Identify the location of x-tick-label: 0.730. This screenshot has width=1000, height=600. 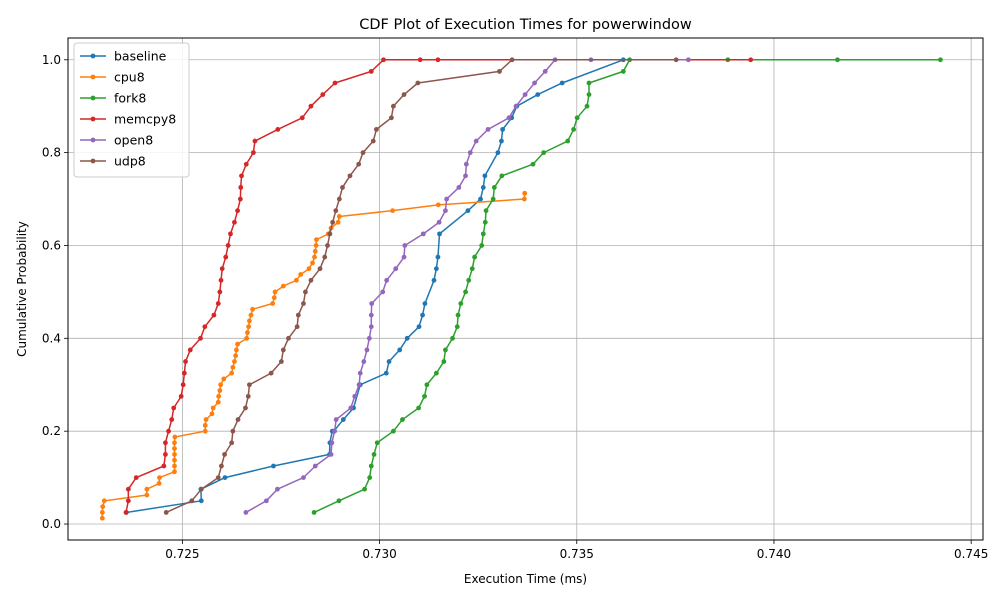
(379, 554).